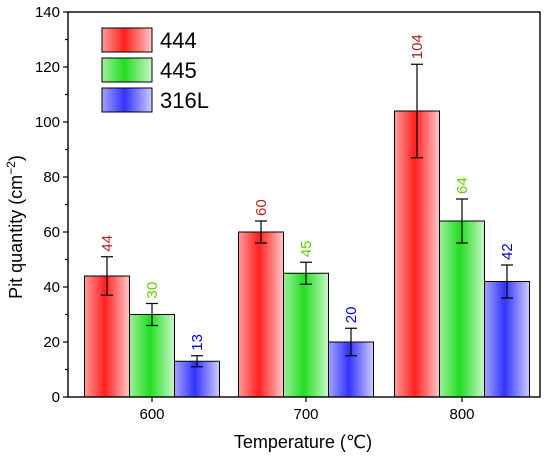 Image resolution: width=550 pixels, height=458 pixels. I want to click on y-axis-title-close: ), so click(16, 158).